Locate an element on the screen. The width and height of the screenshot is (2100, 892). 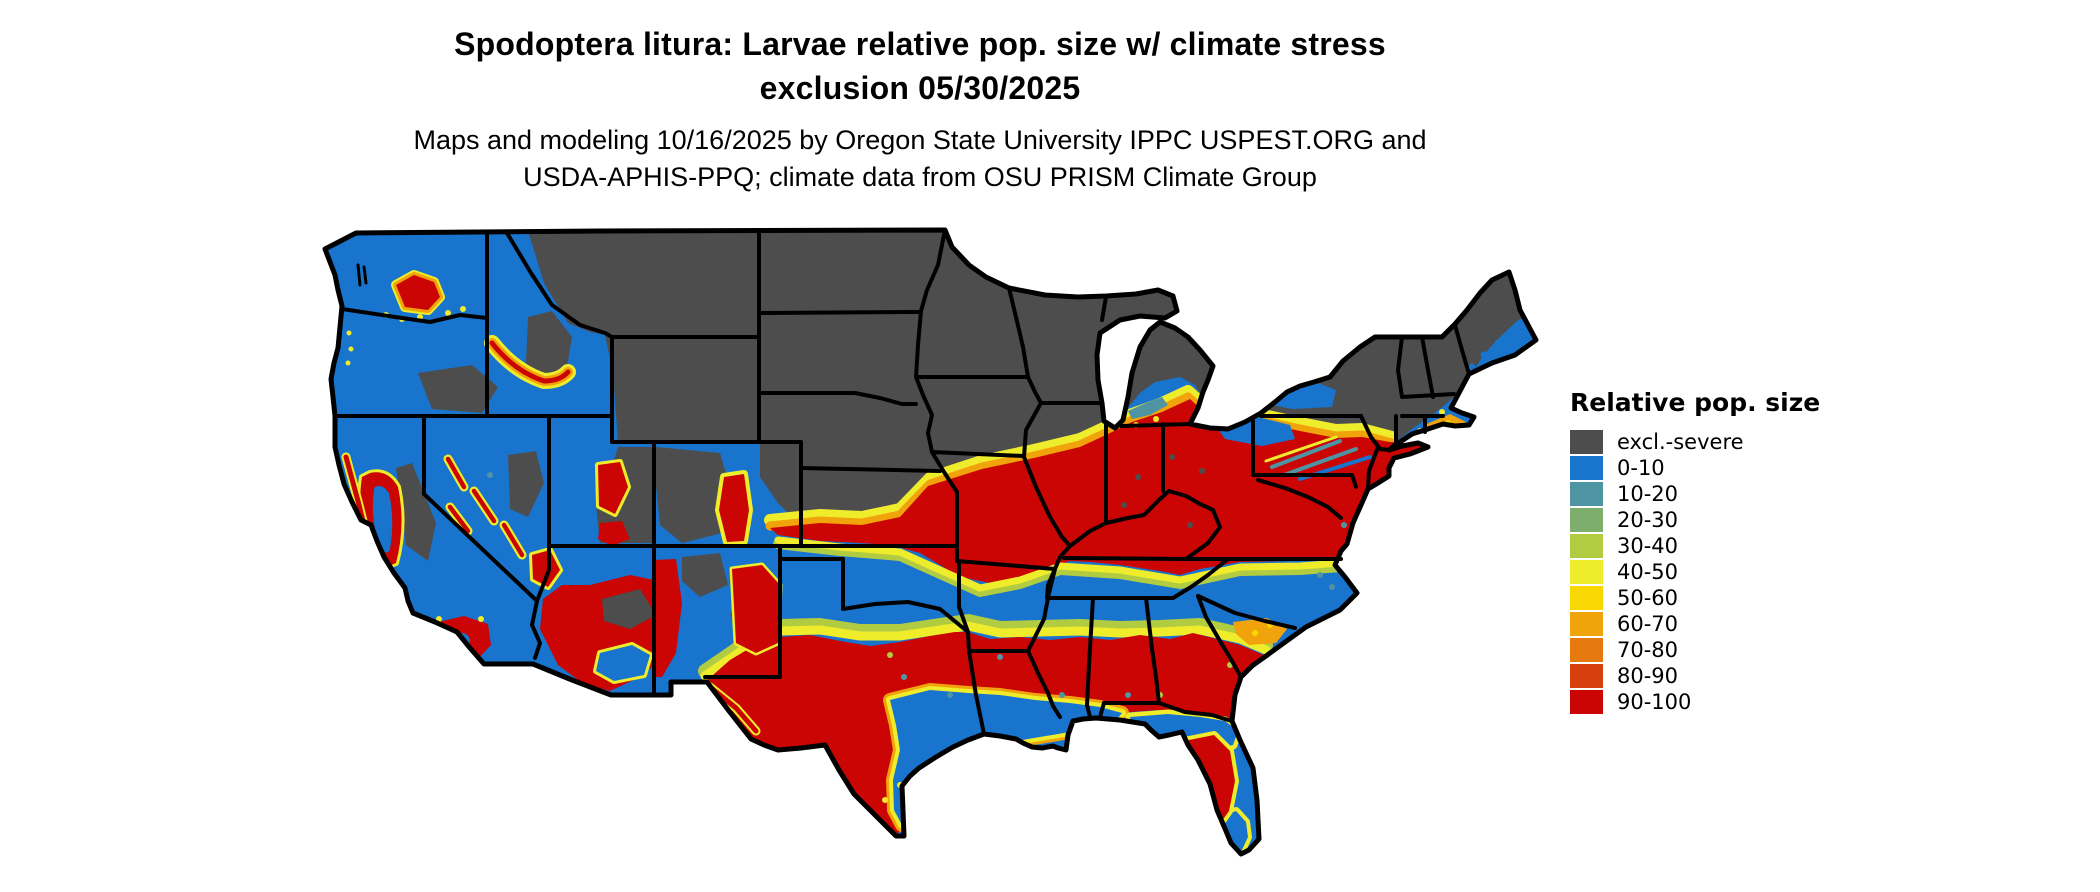
snake-plain-high is located at coordinates (530, 362).